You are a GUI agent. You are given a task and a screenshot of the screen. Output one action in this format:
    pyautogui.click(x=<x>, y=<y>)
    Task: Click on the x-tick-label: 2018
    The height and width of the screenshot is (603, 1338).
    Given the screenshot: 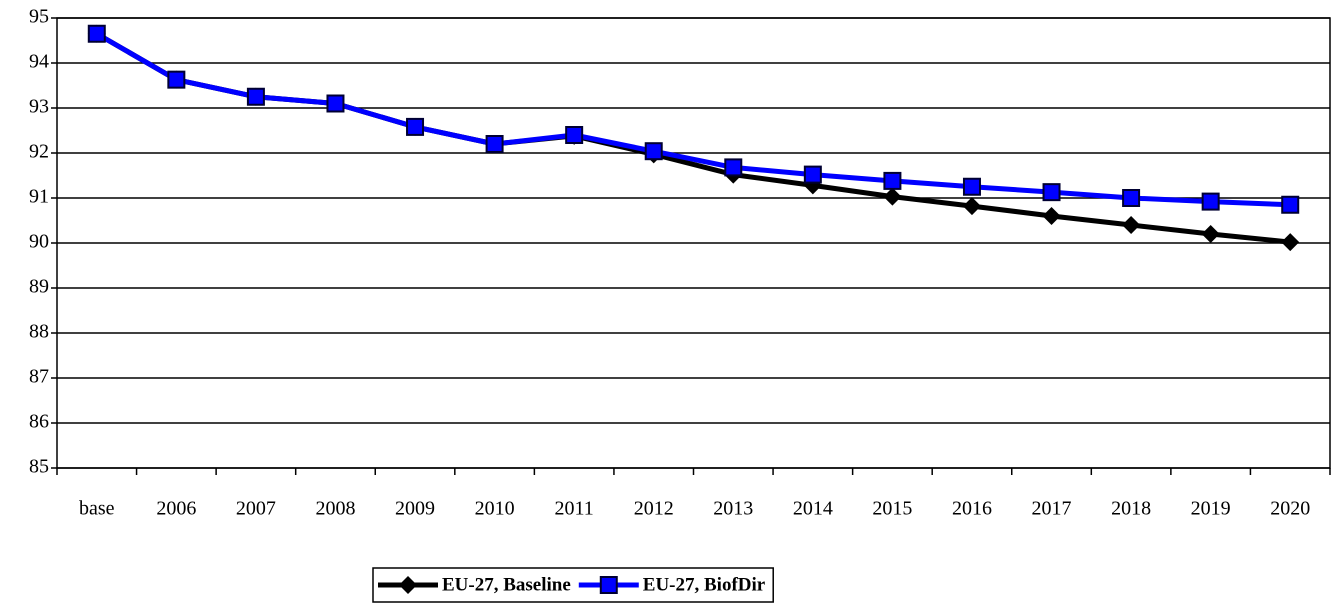 What is the action you would take?
    pyautogui.click(x=1131, y=509)
    